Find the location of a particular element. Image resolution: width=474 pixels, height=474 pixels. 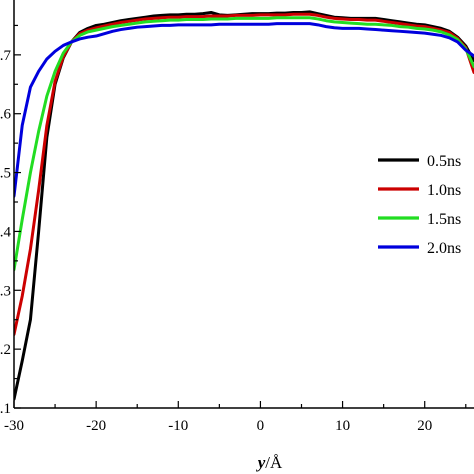

legend-label-0.5ns: 0.5ns is located at coordinates (444, 161).